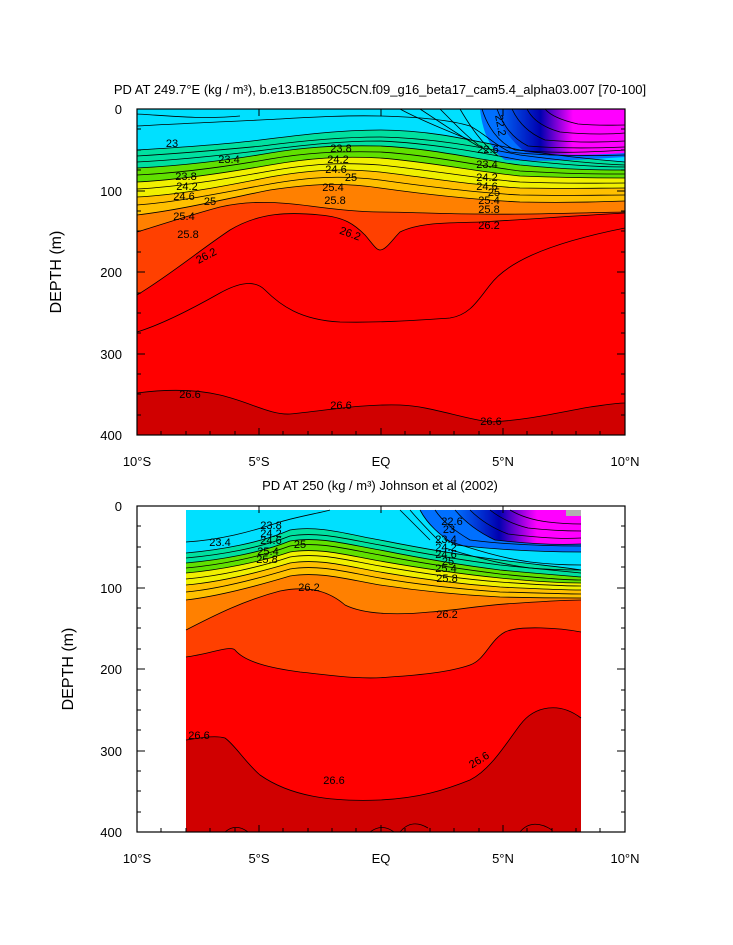 The width and height of the screenshot is (733, 945). Describe the element at coordinates (500, 125) in the screenshot. I see `contour-label: 22.2` at that location.